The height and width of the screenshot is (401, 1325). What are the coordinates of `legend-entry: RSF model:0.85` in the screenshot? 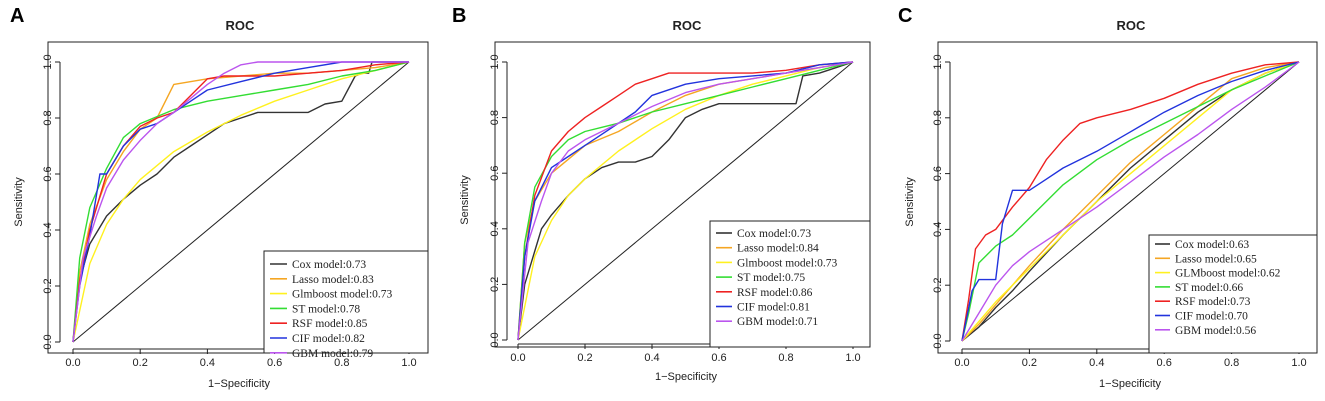 It's located at (330, 324).